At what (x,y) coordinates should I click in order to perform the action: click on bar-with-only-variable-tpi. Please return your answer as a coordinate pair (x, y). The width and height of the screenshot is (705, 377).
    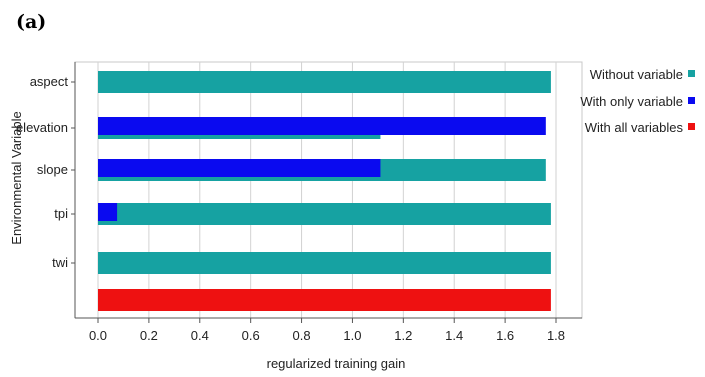
    Looking at the image, I should click on (108, 212).